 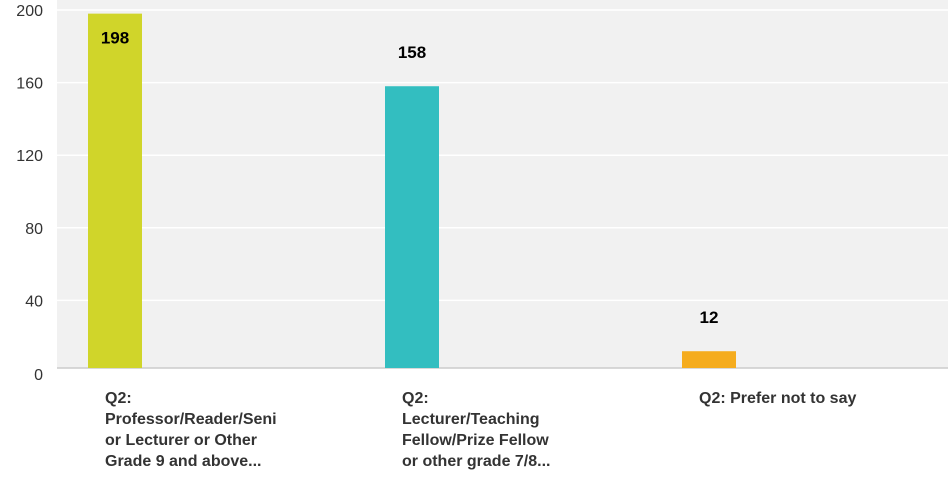 What do you see at coordinates (29, 193) in the screenshot?
I see `y-axis-ticks: 0 40 80 120 160 200` at bounding box center [29, 193].